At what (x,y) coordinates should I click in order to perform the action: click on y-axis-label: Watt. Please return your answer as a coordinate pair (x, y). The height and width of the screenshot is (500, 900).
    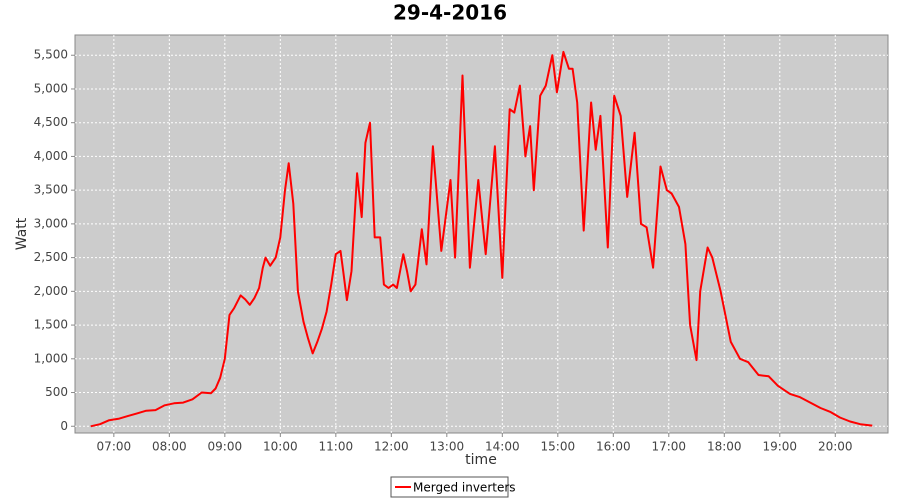
    Looking at the image, I should click on (22, 233).